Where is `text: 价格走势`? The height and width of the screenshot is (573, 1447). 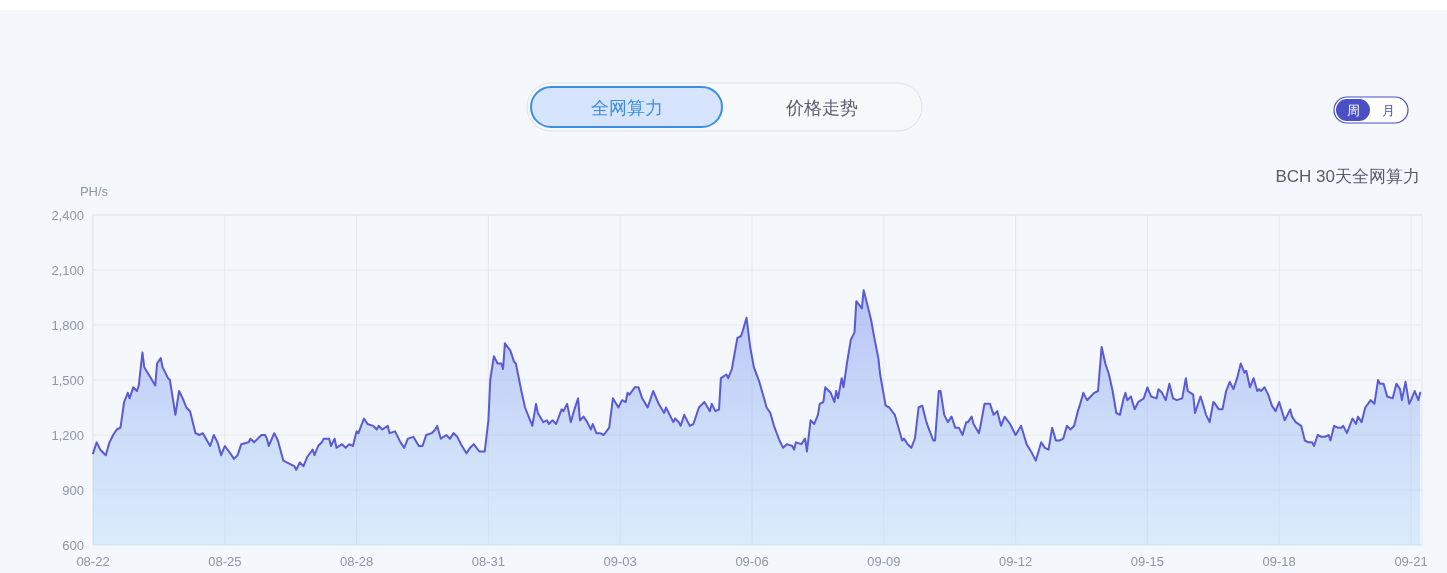 text: 价格走势 is located at coordinates (821, 107).